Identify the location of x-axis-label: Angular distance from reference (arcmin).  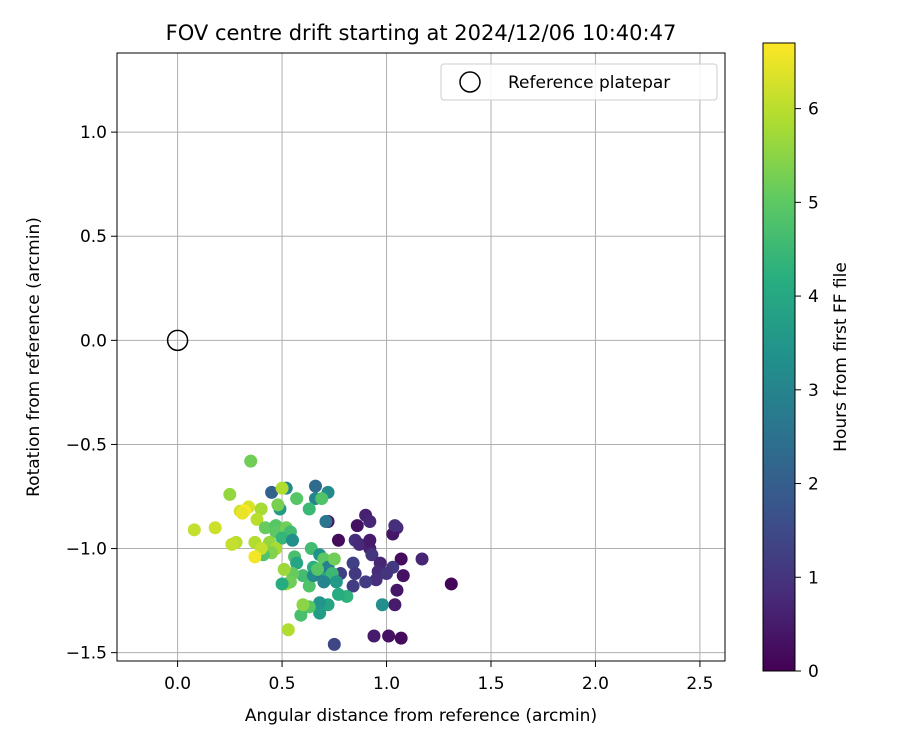
(421, 716).